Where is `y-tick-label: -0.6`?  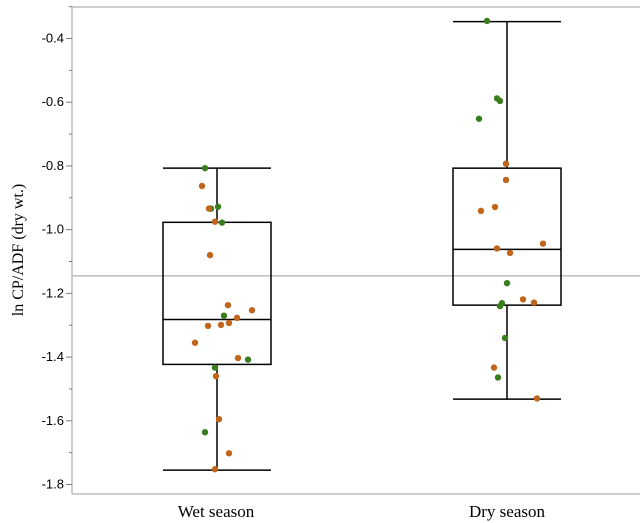 y-tick-label: -0.6 is located at coordinates (53, 101).